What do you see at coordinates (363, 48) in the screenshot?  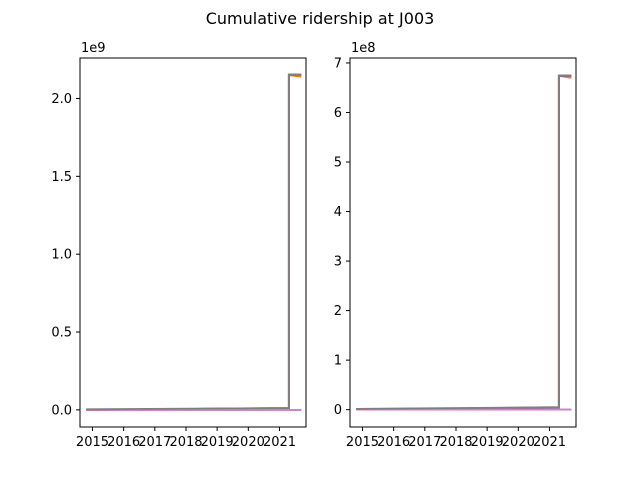 I see `y-offset-text: 1e8` at bounding box center [363, 48].